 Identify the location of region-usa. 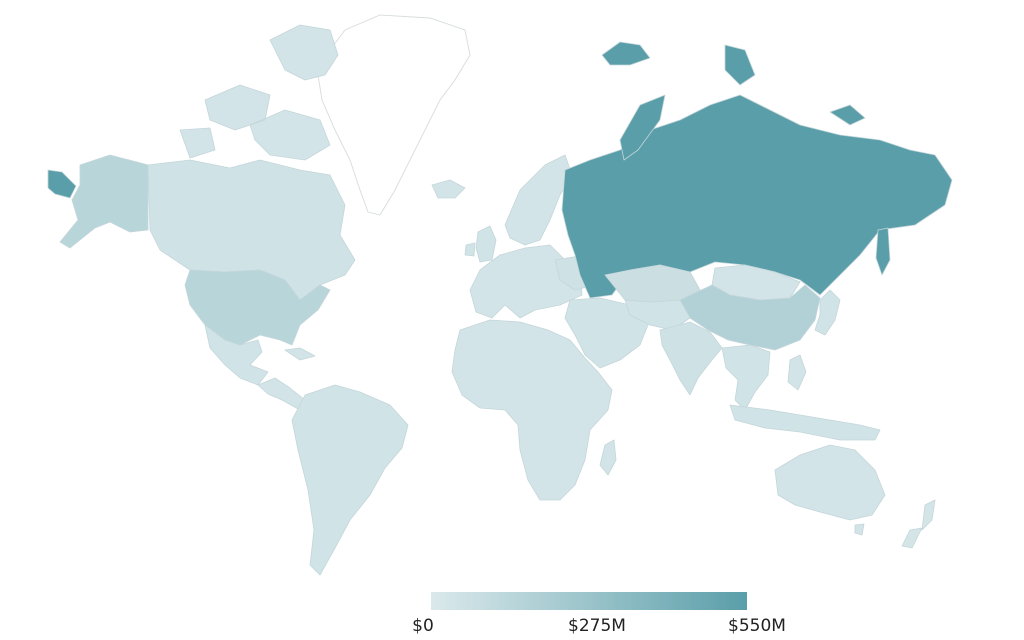
(257, 307).